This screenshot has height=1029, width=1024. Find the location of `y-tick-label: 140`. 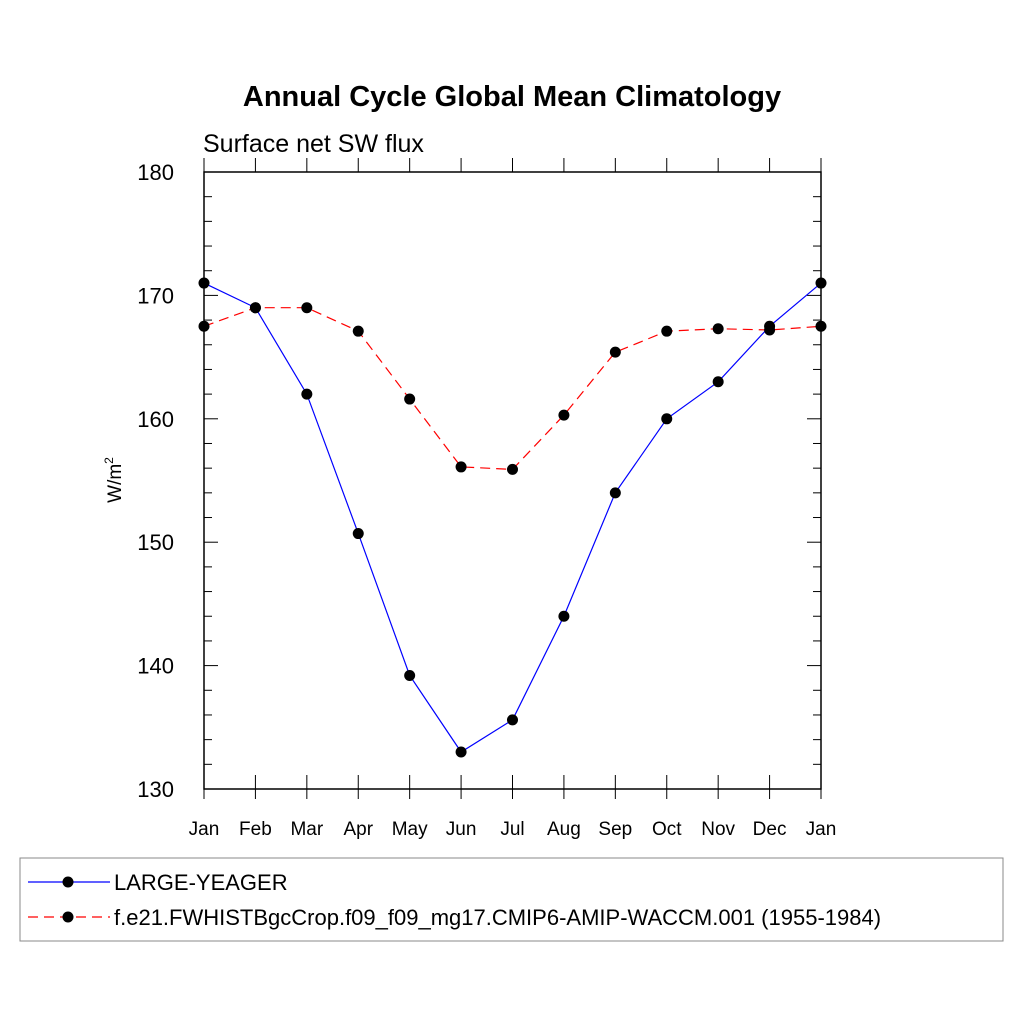

y-tick-label: 140 is located at coordinates (155, 666).